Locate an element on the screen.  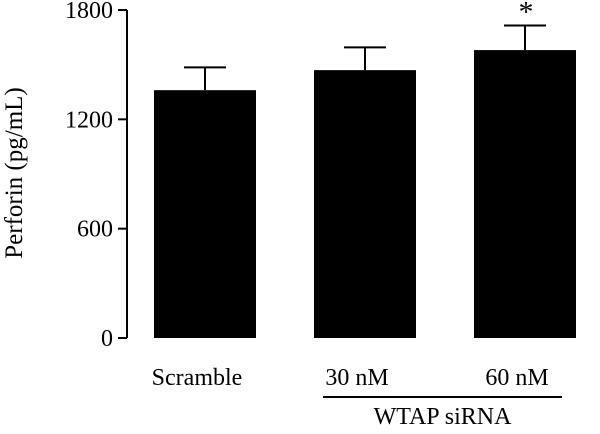
y-tick-label: 1800 is located at coordinates (89, 12).